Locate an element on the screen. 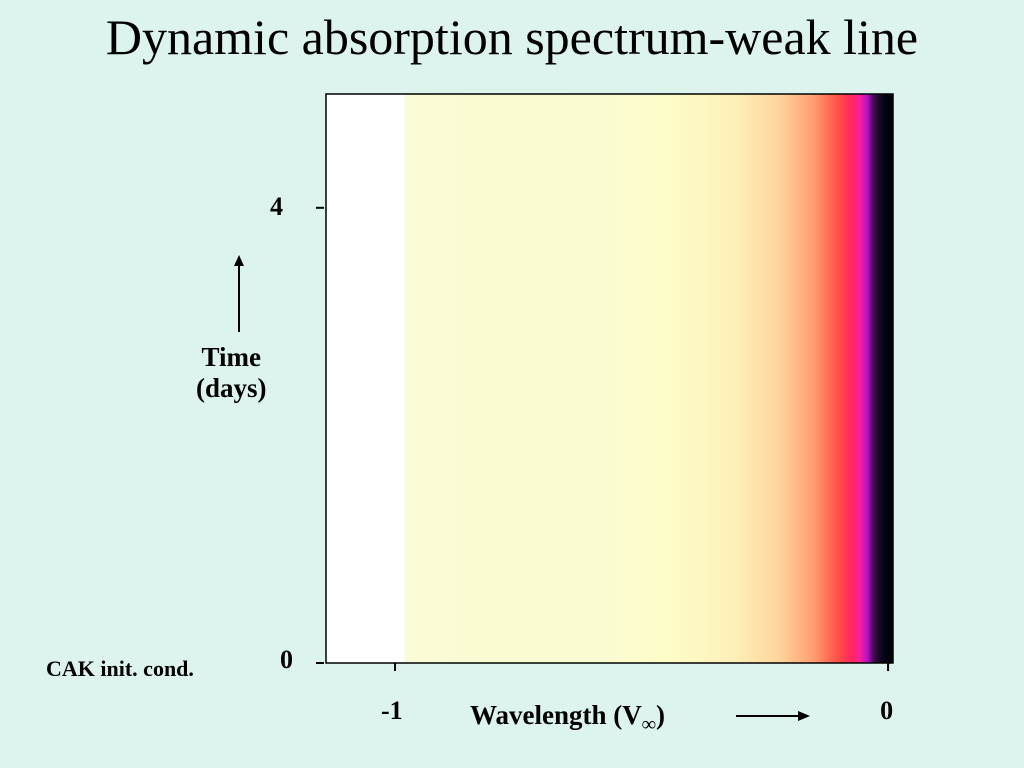 The image size is (1024, 768). y-tick-label-0: 0 is located at coordinates (286, 659).